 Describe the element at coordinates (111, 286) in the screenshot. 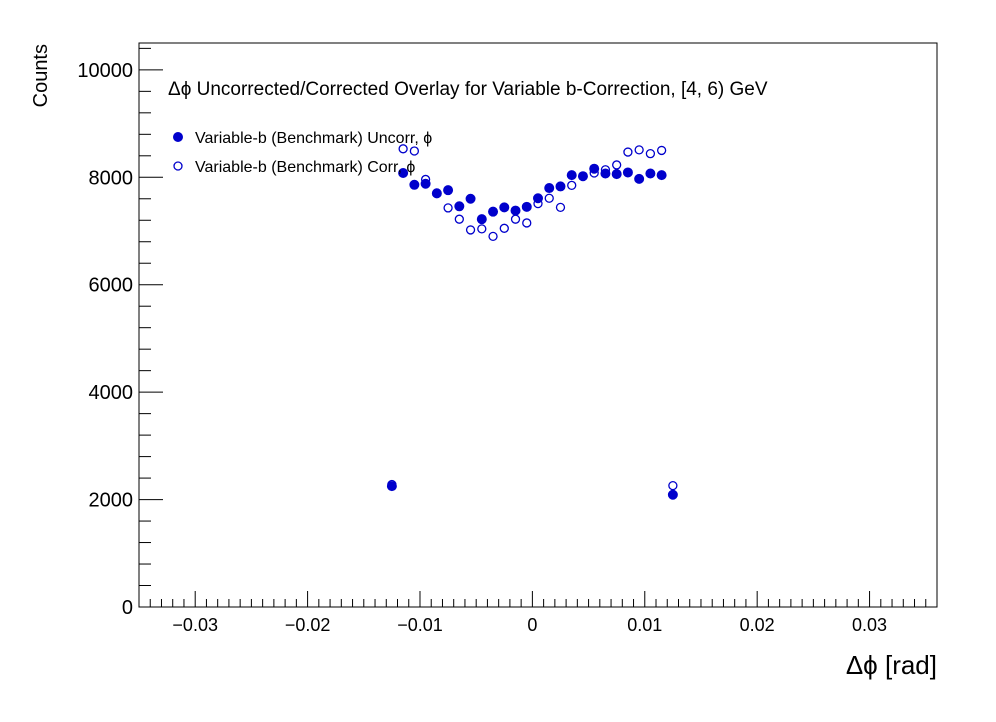

I see `y-tick-label: 6000` at that location.